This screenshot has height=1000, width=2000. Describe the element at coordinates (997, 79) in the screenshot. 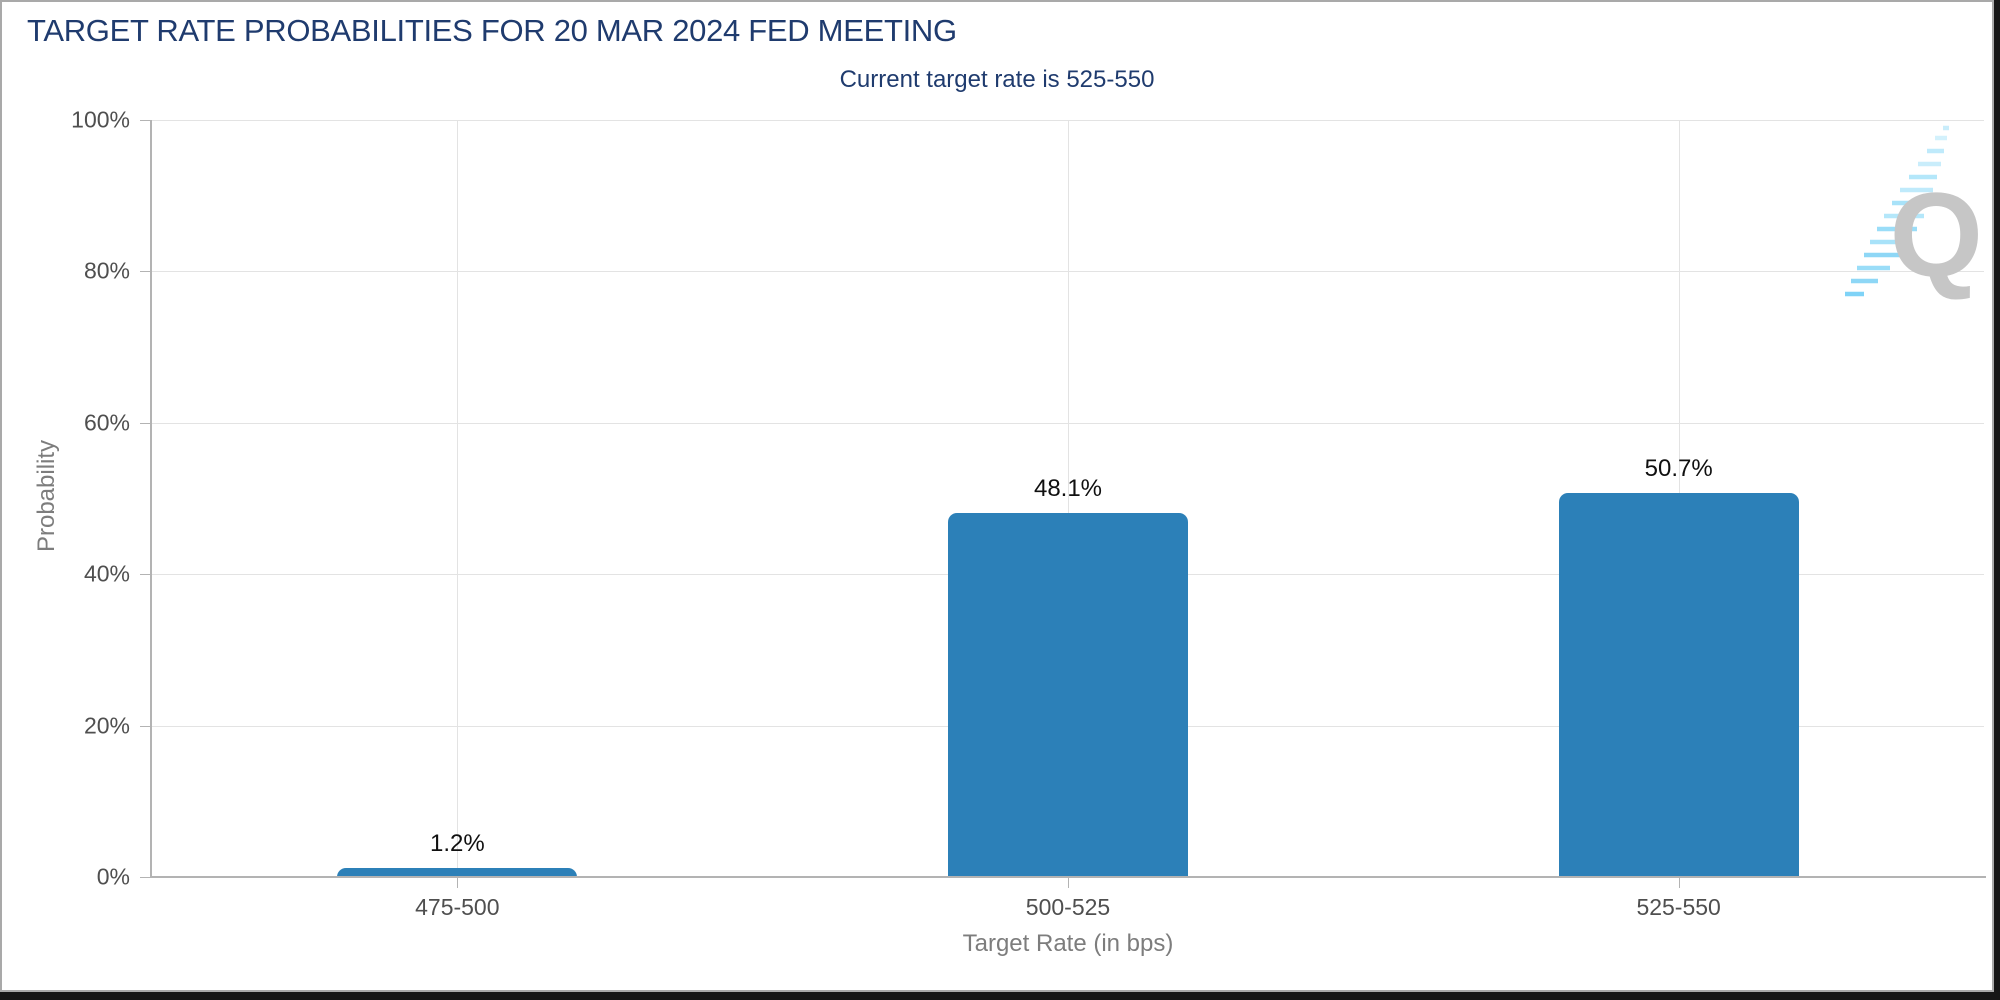

I see `chart-subtitle: Current target rate is 525-550` at that location.